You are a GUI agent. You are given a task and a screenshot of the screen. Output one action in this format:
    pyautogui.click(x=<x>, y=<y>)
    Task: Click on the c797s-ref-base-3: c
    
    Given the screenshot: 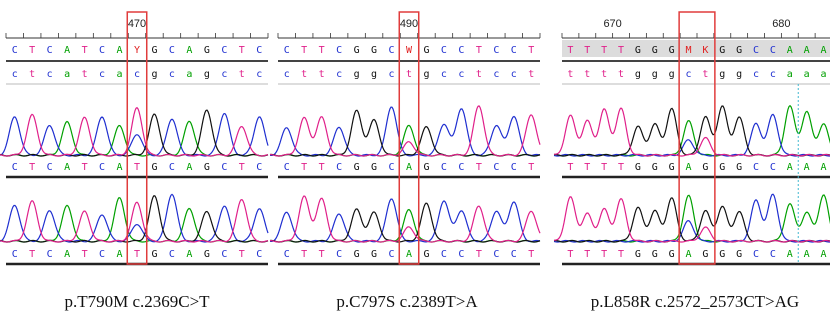 What is the action you would take?
    pyautogui.click(x=339, y=74)
    